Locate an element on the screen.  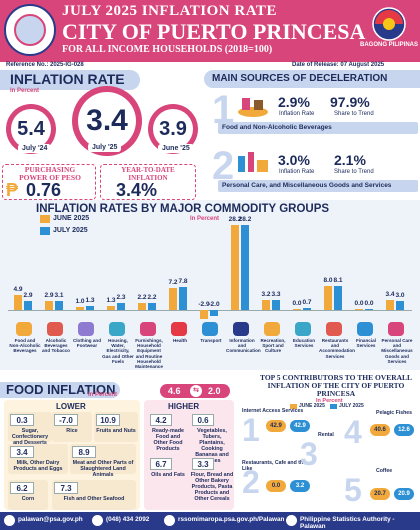
top5-july-4: 12.6 is located at coordinates (404, 430).